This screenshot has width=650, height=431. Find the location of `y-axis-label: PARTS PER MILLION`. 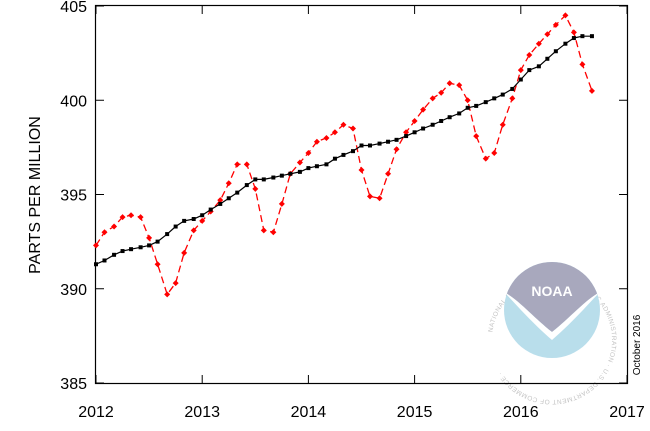

y-axis-label: PARTS PER MILLION is located at coordinates (35, 195).